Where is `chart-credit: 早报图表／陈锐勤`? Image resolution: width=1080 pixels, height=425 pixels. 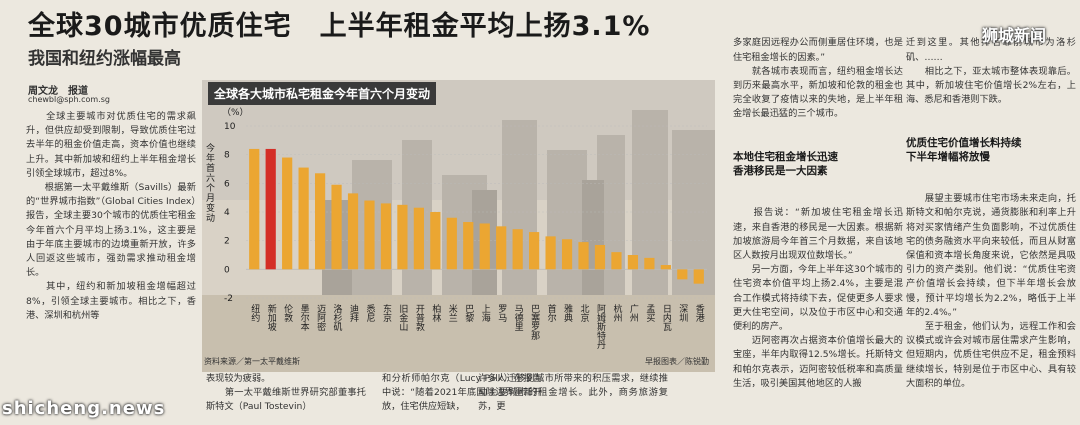
chart-credit: 早报图表／陈锐勤 is located at coordinates (677, 361).